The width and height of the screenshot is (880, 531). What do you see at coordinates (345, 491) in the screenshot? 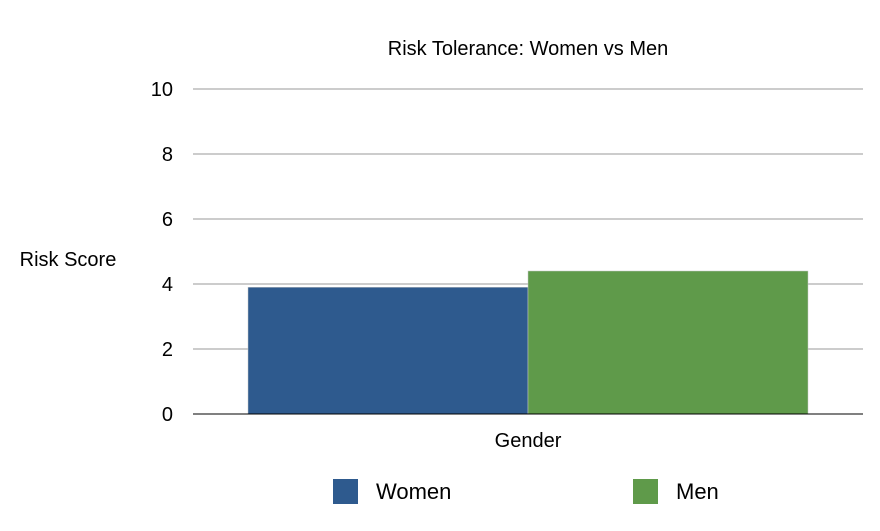
I see `legend-swatch-women` at bounding box center [345, 491].